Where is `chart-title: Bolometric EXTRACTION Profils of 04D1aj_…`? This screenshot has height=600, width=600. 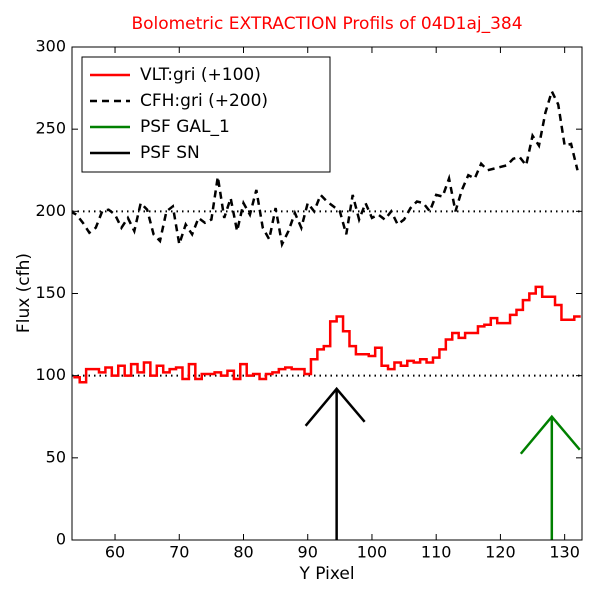
chart-title: Bolometric EXTRACTION Profils of 04D1aj_… is located at coordinates (326, 24).